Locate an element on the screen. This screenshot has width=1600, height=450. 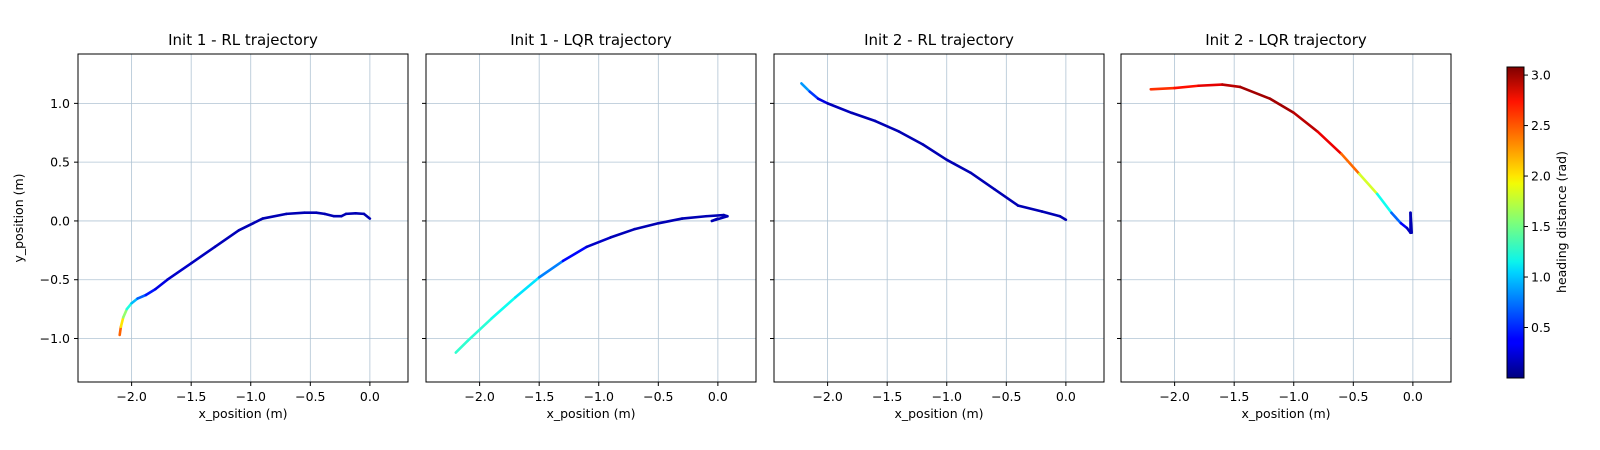
colorbar-tick-label: 1.5 is located at coordinates (1541, 226).